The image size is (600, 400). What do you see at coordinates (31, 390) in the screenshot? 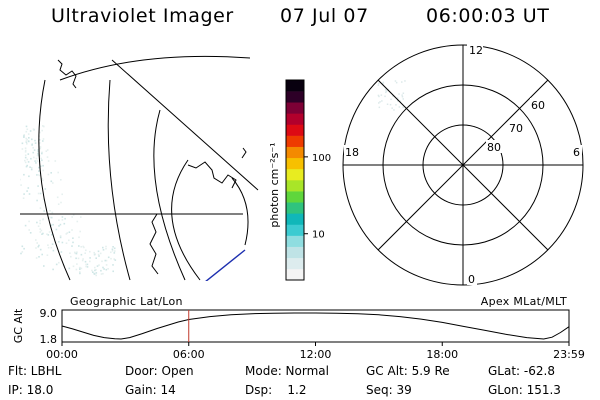
I see `ip-info: IP: 18.0` at bounding box center [31, 390].